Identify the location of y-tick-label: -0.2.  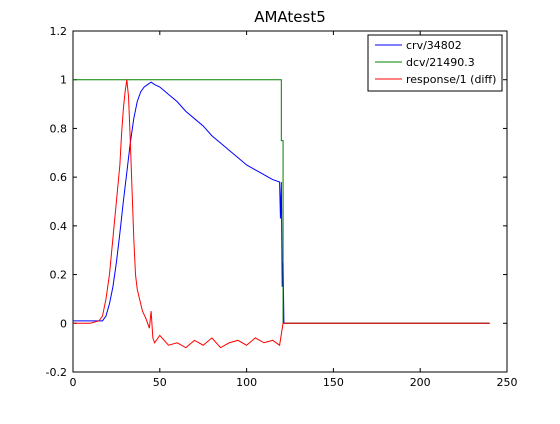
(56, 372).